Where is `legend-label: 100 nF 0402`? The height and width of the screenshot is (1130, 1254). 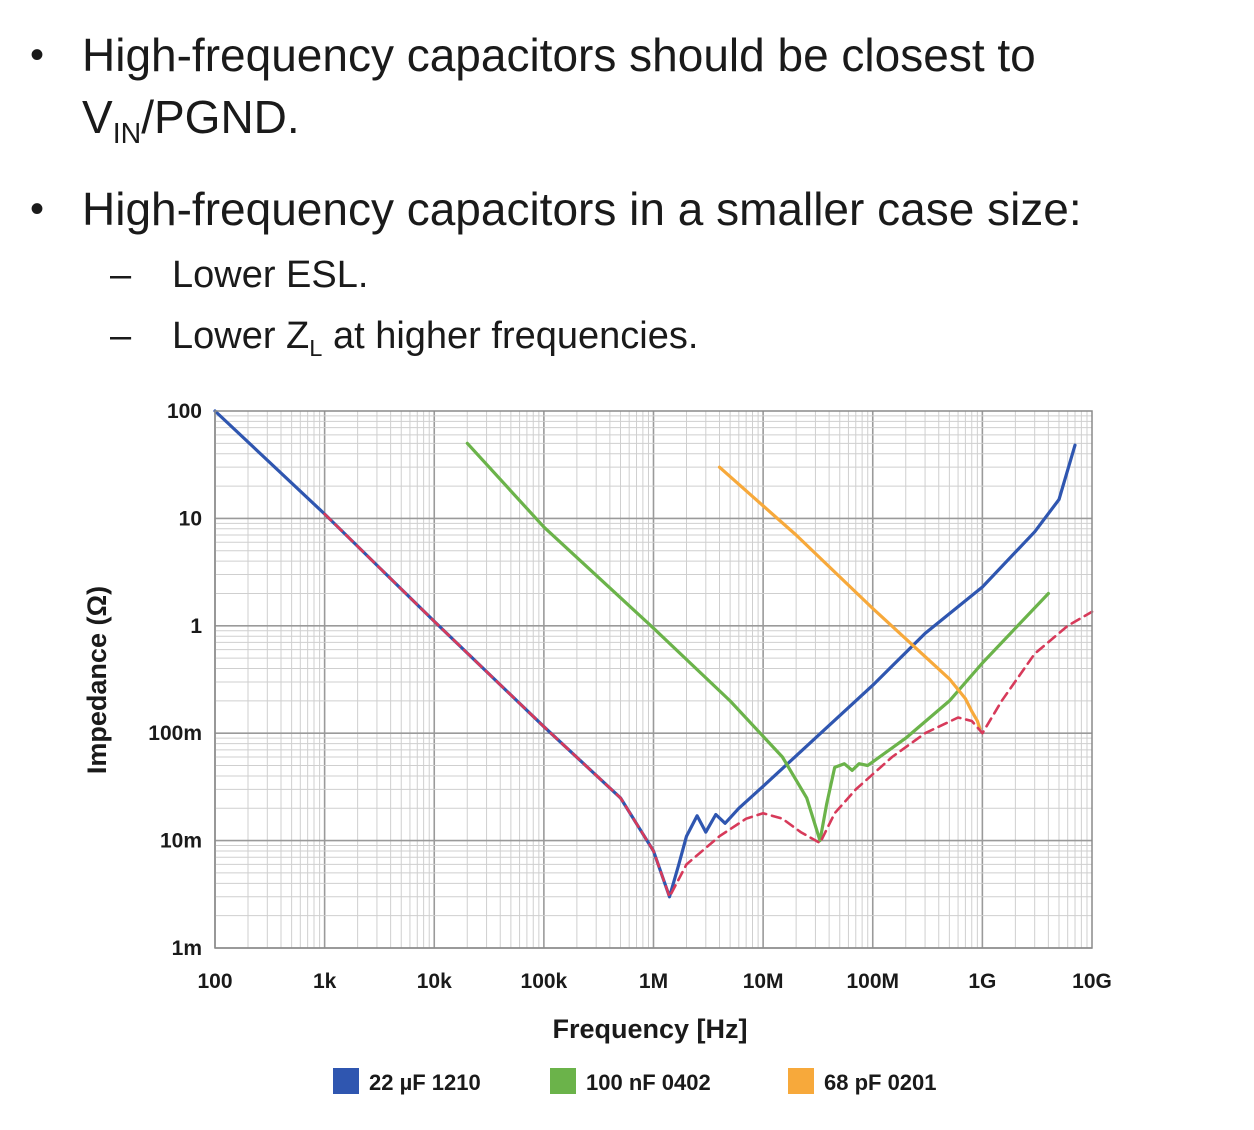 legend-label: 100 nF 0402 is located at coordinates (648, 1082).